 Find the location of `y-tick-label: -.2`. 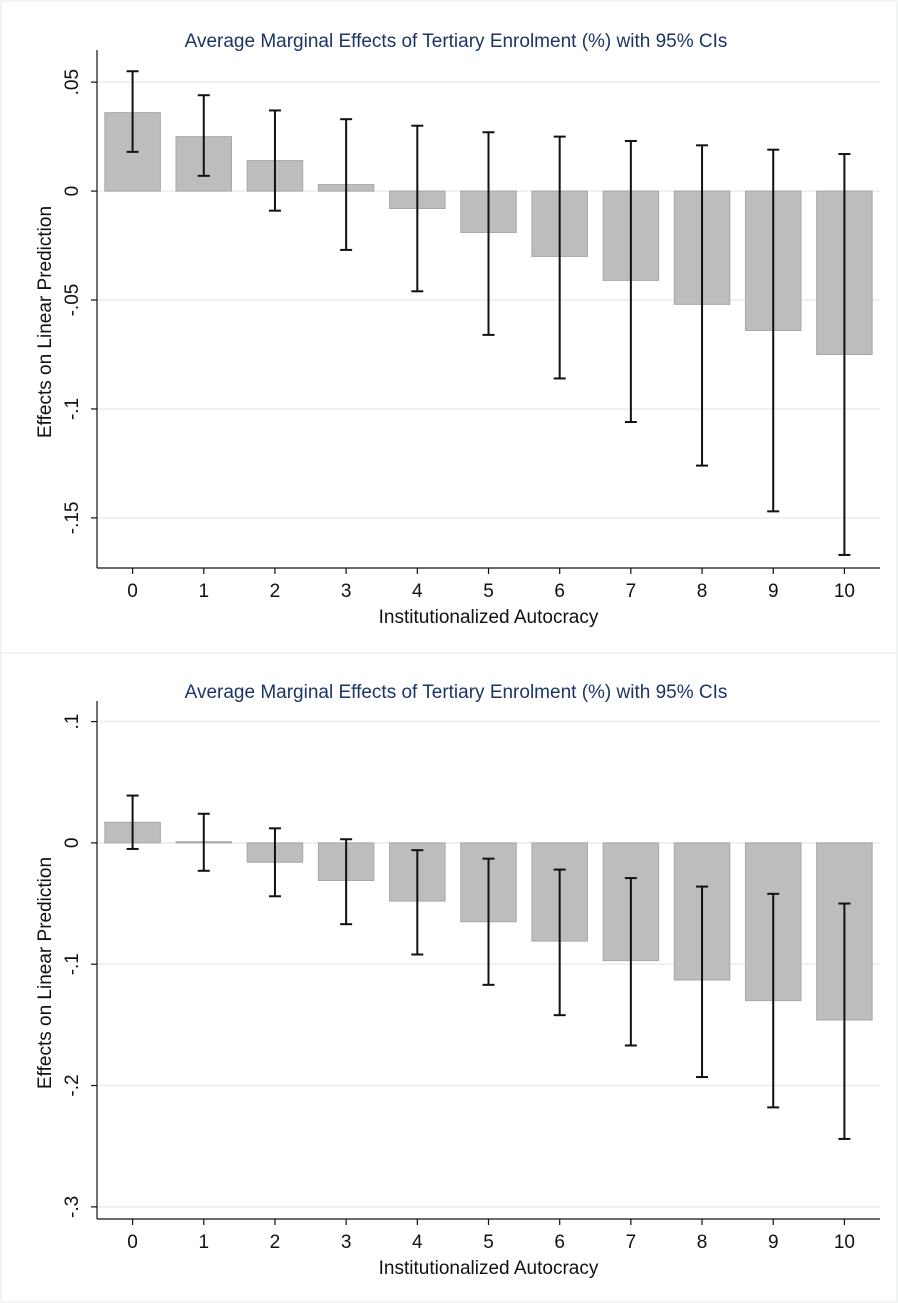

y-tick-label: -.2 is located at coordinates (72, 1085).